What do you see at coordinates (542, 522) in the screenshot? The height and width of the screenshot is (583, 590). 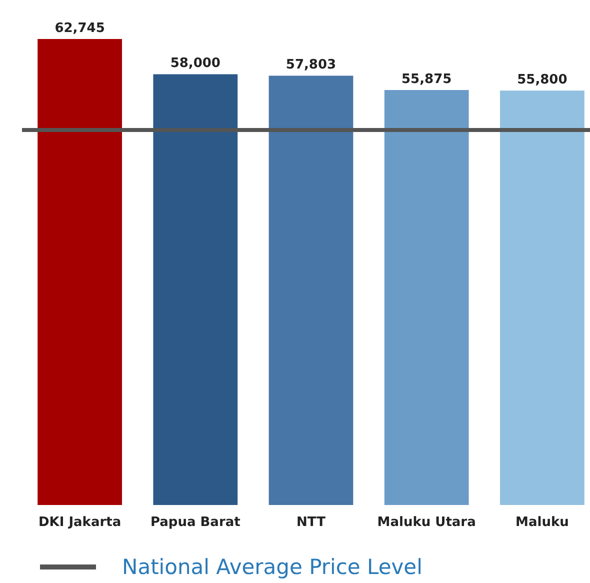 I see `x-tick-label: Maluku` at bounding box center [542, 522].